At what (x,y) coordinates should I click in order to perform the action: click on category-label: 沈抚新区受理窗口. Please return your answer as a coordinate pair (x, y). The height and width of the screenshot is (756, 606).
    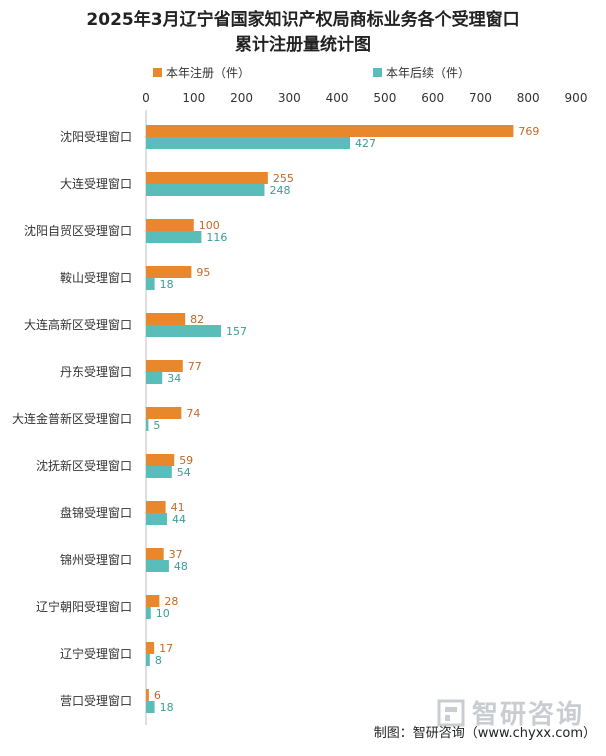
    Looking at the image, I should click on (84, 465).